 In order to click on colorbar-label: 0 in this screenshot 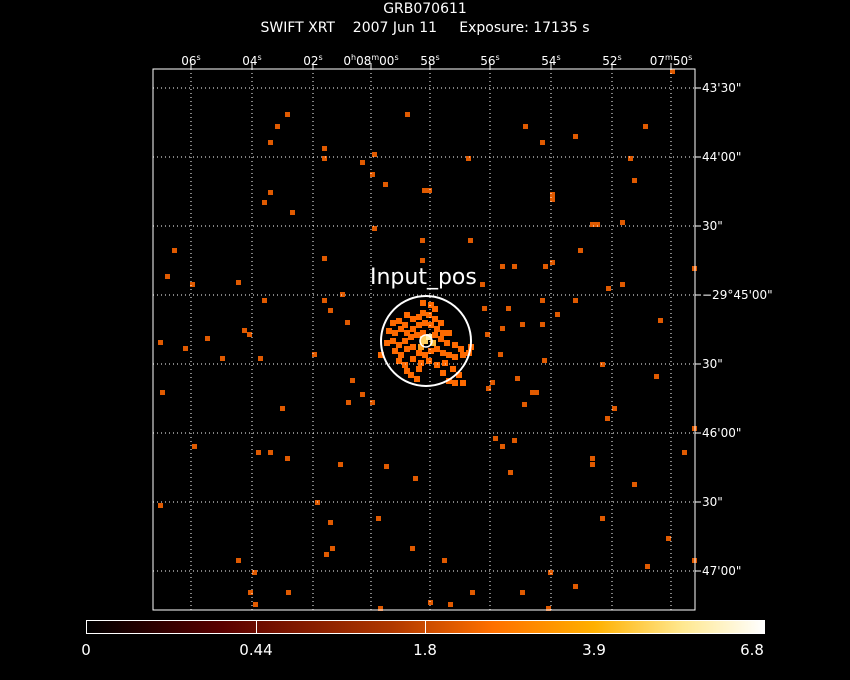, I will do `click(86, 650)`.